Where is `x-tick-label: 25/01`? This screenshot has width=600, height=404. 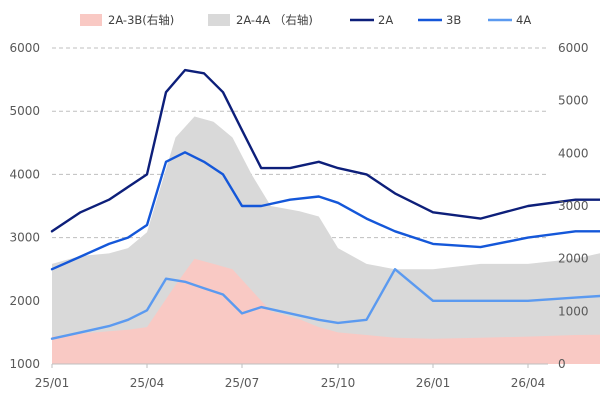 x-tick-label: 25/01 is located at coordinates (52, 383).